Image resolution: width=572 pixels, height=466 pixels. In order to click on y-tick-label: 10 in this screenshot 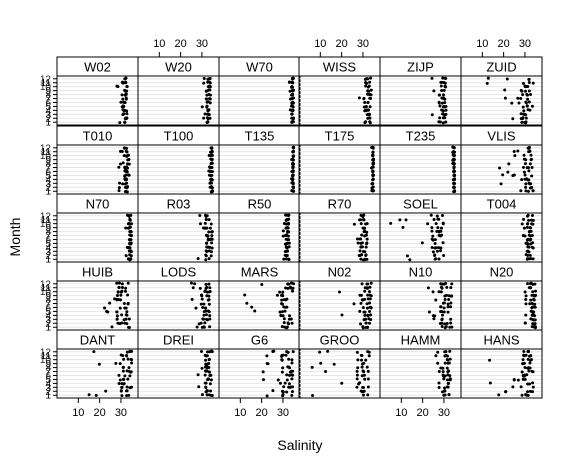, I will do `click(46, 87)`.